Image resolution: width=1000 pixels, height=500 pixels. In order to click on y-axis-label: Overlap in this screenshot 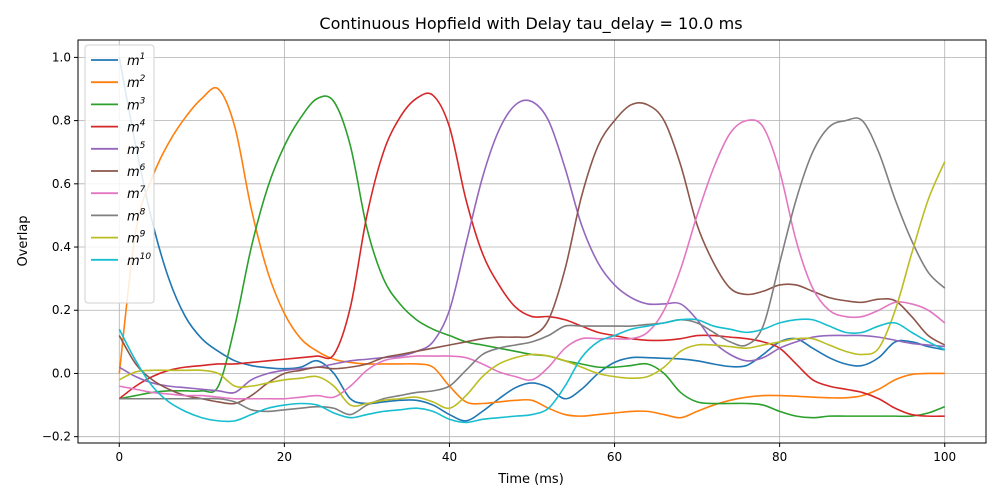, I will do `click(23, 240)`.